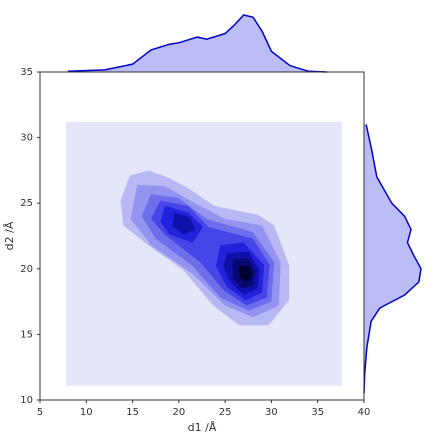 The image size is (436, 439). I want to click on x-tick-label: 25, so click(225, 412).